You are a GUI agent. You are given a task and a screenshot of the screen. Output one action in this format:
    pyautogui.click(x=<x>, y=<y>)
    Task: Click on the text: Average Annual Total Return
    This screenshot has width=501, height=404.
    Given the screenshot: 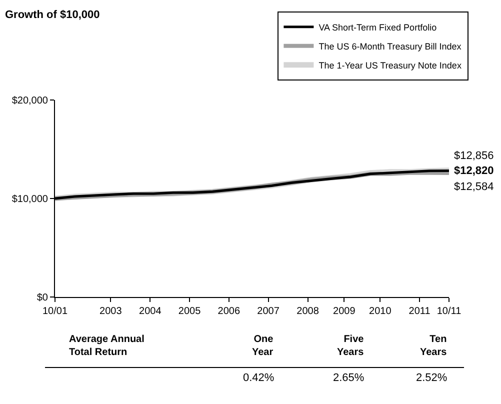 What is the action you would take?
    pyautogui.click(x=107, y=346)
    